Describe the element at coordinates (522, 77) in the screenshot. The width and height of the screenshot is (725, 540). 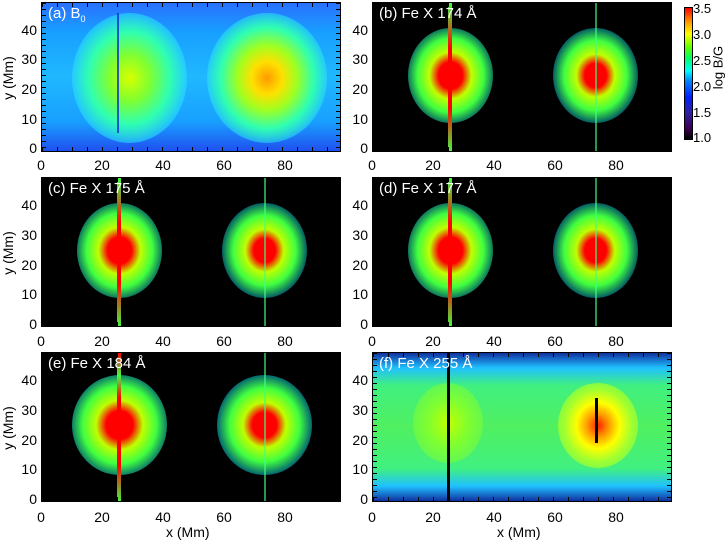
I see `panel-b: (b) Fe X 174 Å` at that location.